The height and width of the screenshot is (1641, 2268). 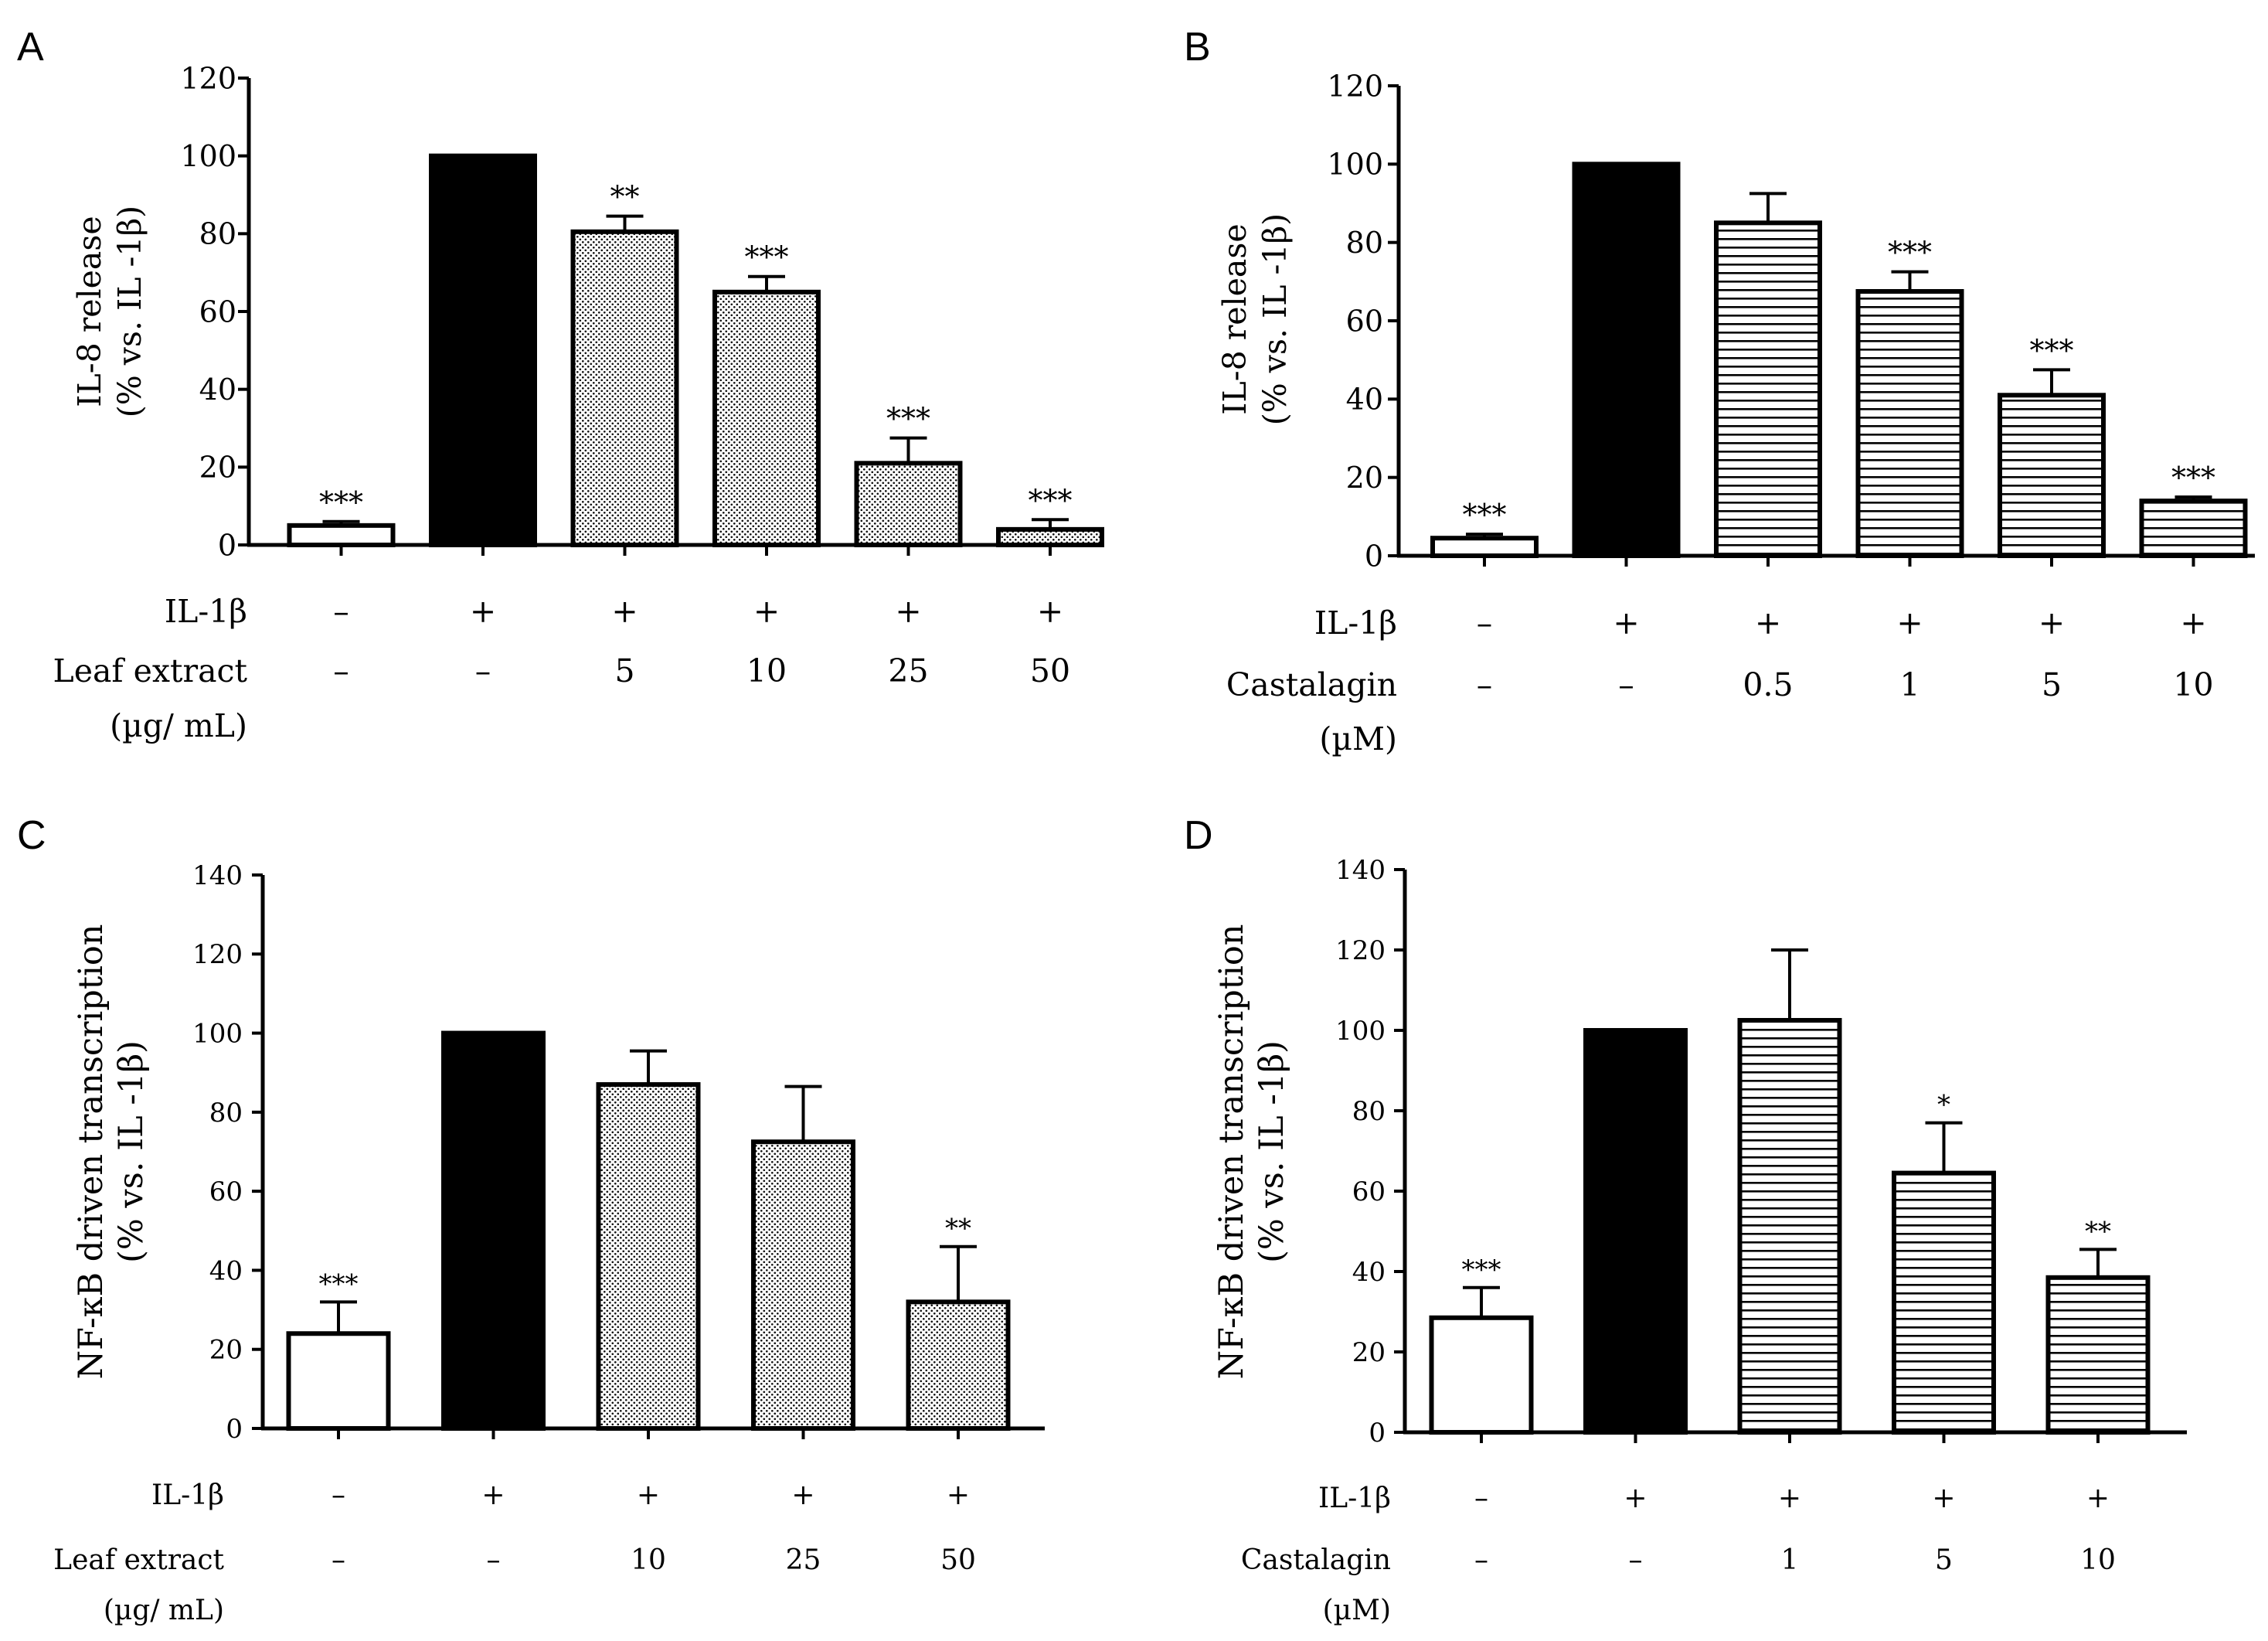 I want to click on y-axis-title-line: IL-8 release, so click(x=1234, y=318).